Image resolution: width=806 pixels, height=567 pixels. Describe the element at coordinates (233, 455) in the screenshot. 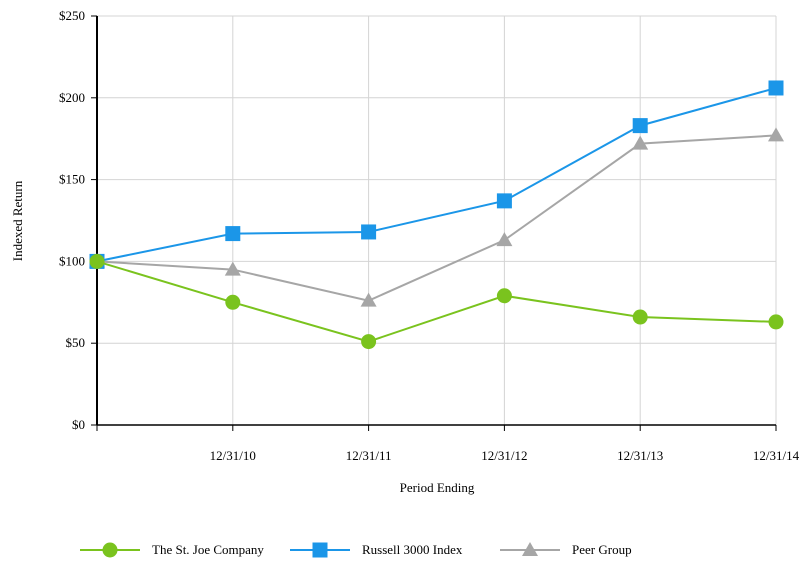

I see `x-tick-label: 12/31/10` at that location.